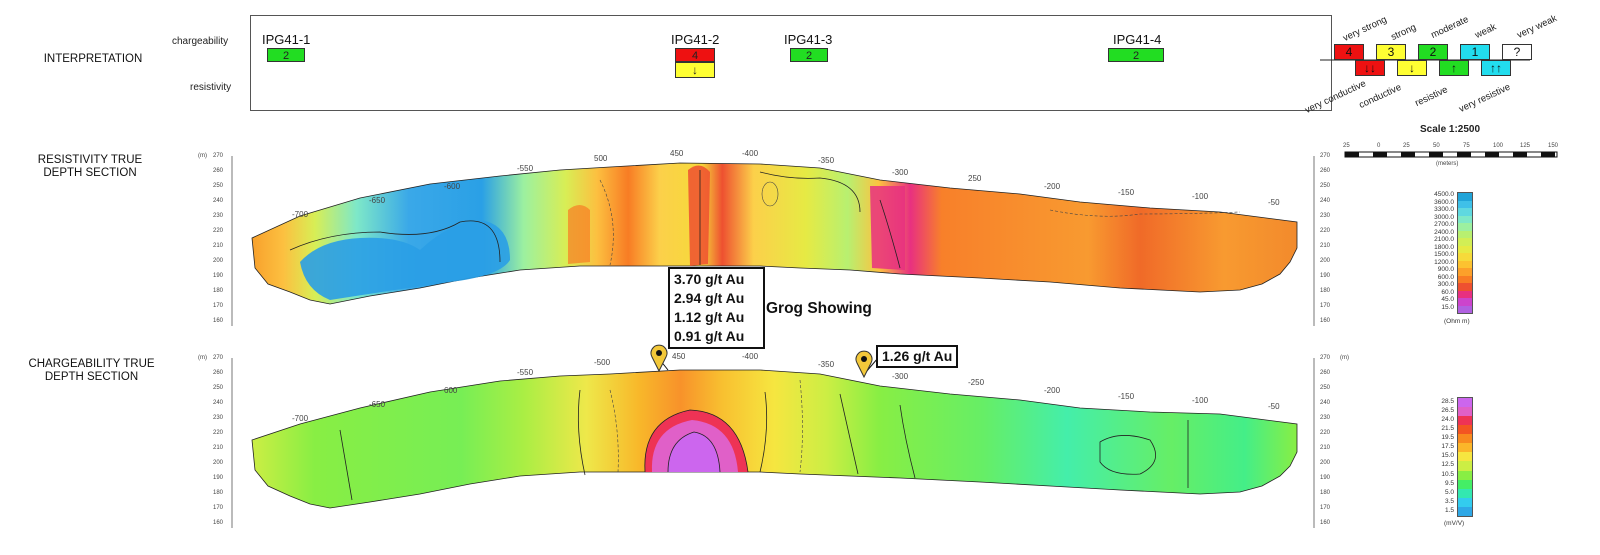 The image size is (1600, 555). What do you see at coordinates (1445, 277) in the screenshot?
I see `legend-value: 600.0` at bounding box center [1445, 277].